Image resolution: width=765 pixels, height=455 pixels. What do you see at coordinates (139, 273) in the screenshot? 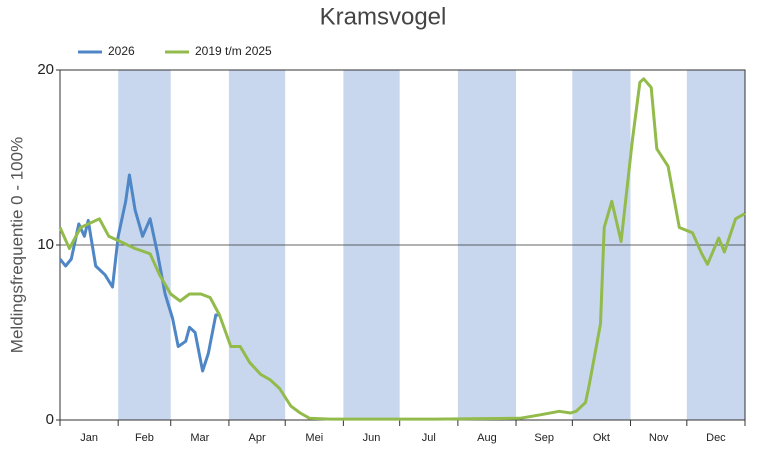
I see `series-line` at bounding box center [139, 273].